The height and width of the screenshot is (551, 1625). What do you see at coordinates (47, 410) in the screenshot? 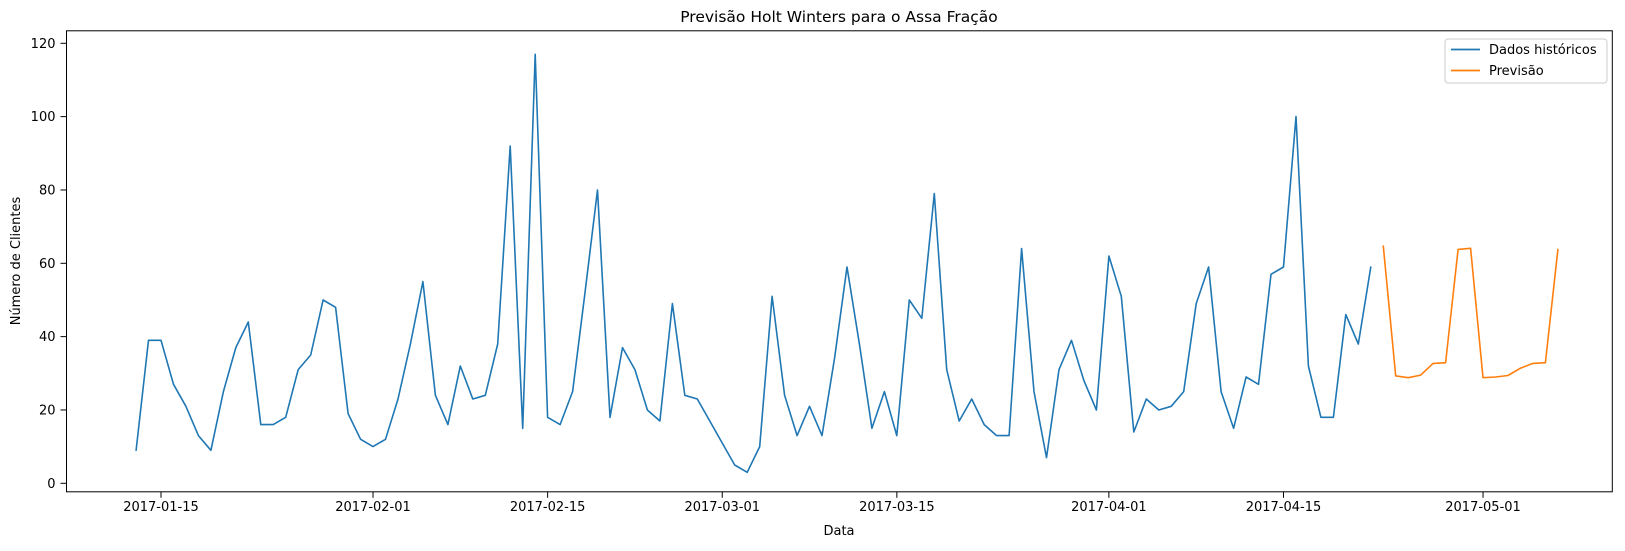
I see `y-tick-label: 20` at bounding box center [47, 410].